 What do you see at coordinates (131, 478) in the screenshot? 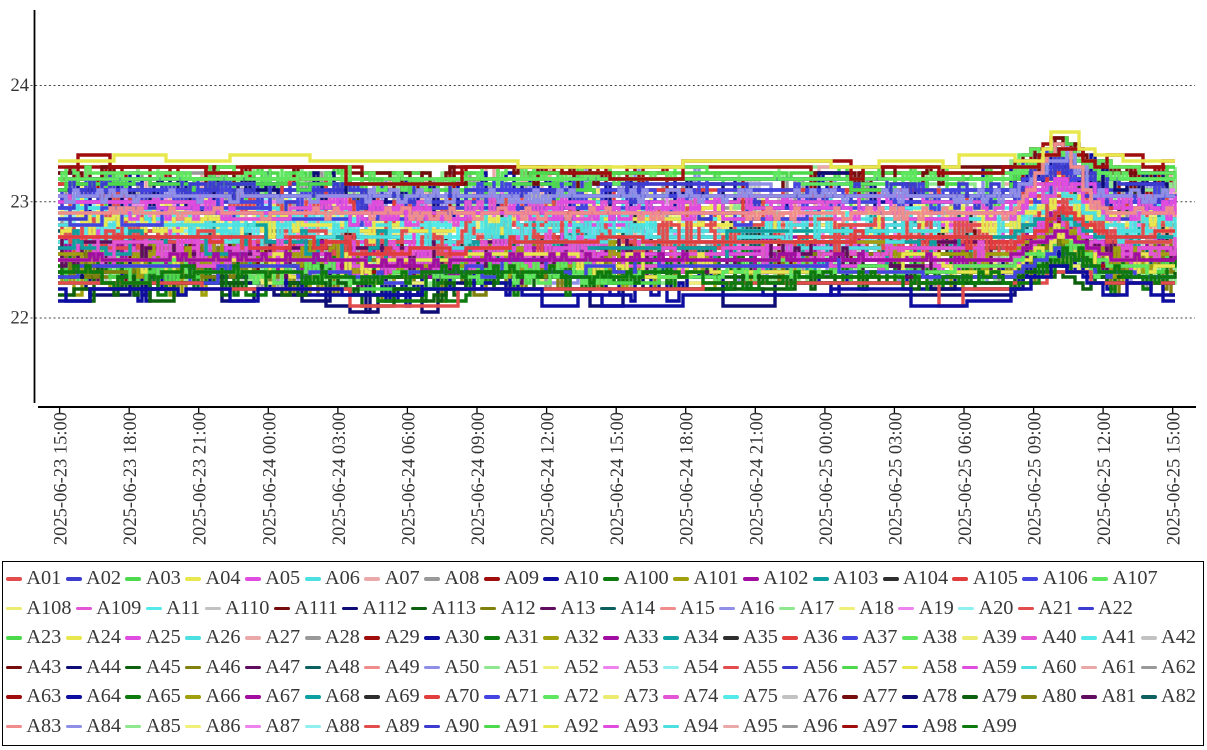
I see `svg-text: 2025-06-23 18:00` at bounding box center [131, 478].